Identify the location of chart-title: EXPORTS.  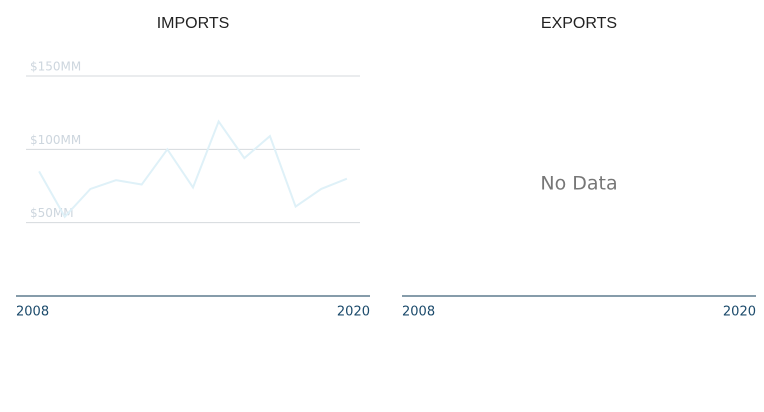
(579, 23).